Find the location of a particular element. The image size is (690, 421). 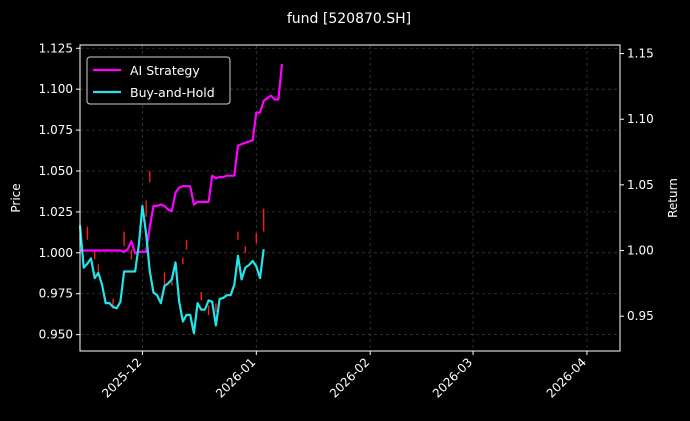

legend-ai-strategy-label: AI Strategy is located at coordinates (165, 70).